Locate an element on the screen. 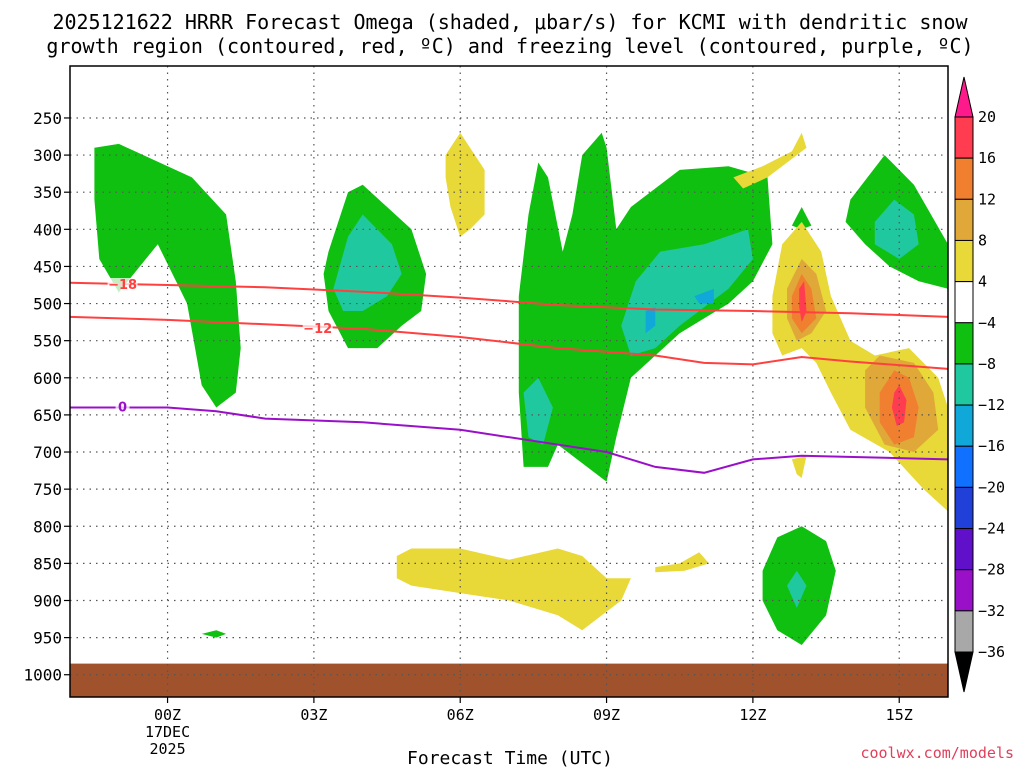  y-tick-label-700: 700 is located at coordinates (47, 452).